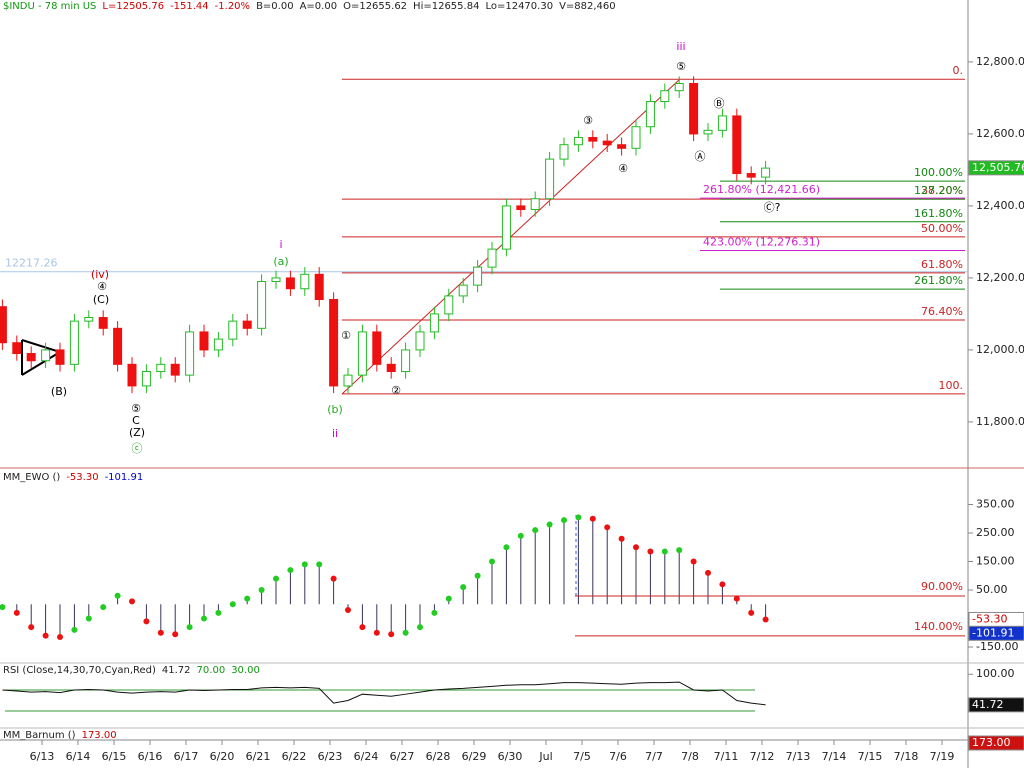 The height and width of the screenshot is (768, 1024). Describe the element at coordinates (186, 756) in the screenshot. I see `x-tick-label: 6/17` at that location.